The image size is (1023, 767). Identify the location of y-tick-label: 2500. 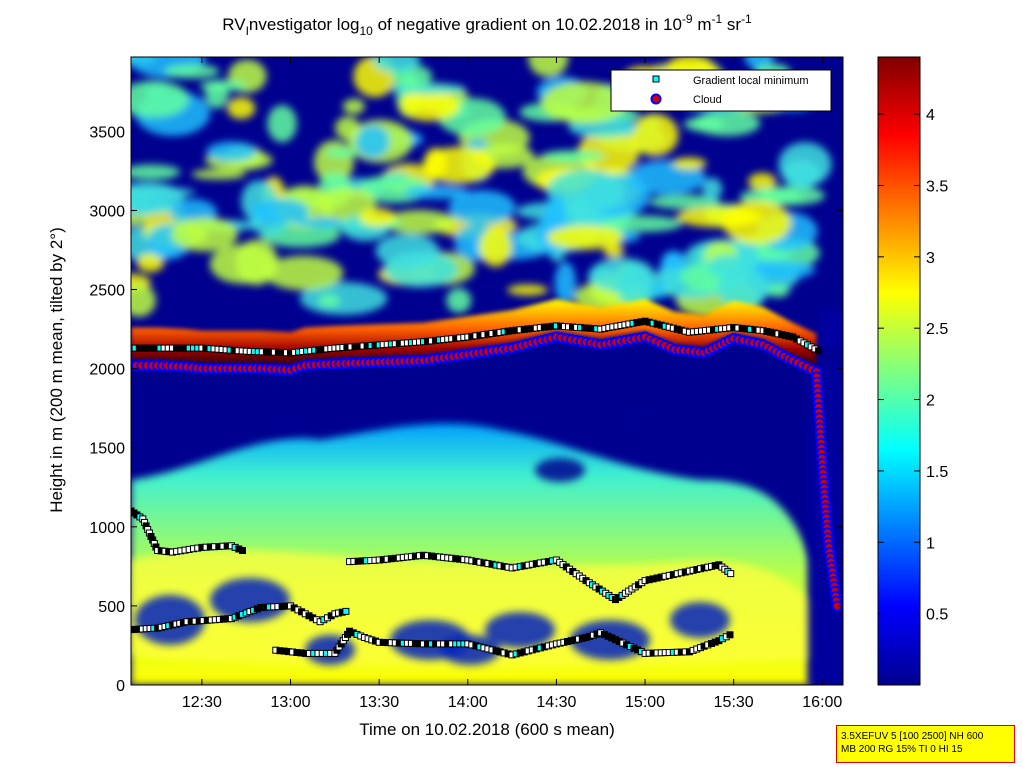
(107, 291).